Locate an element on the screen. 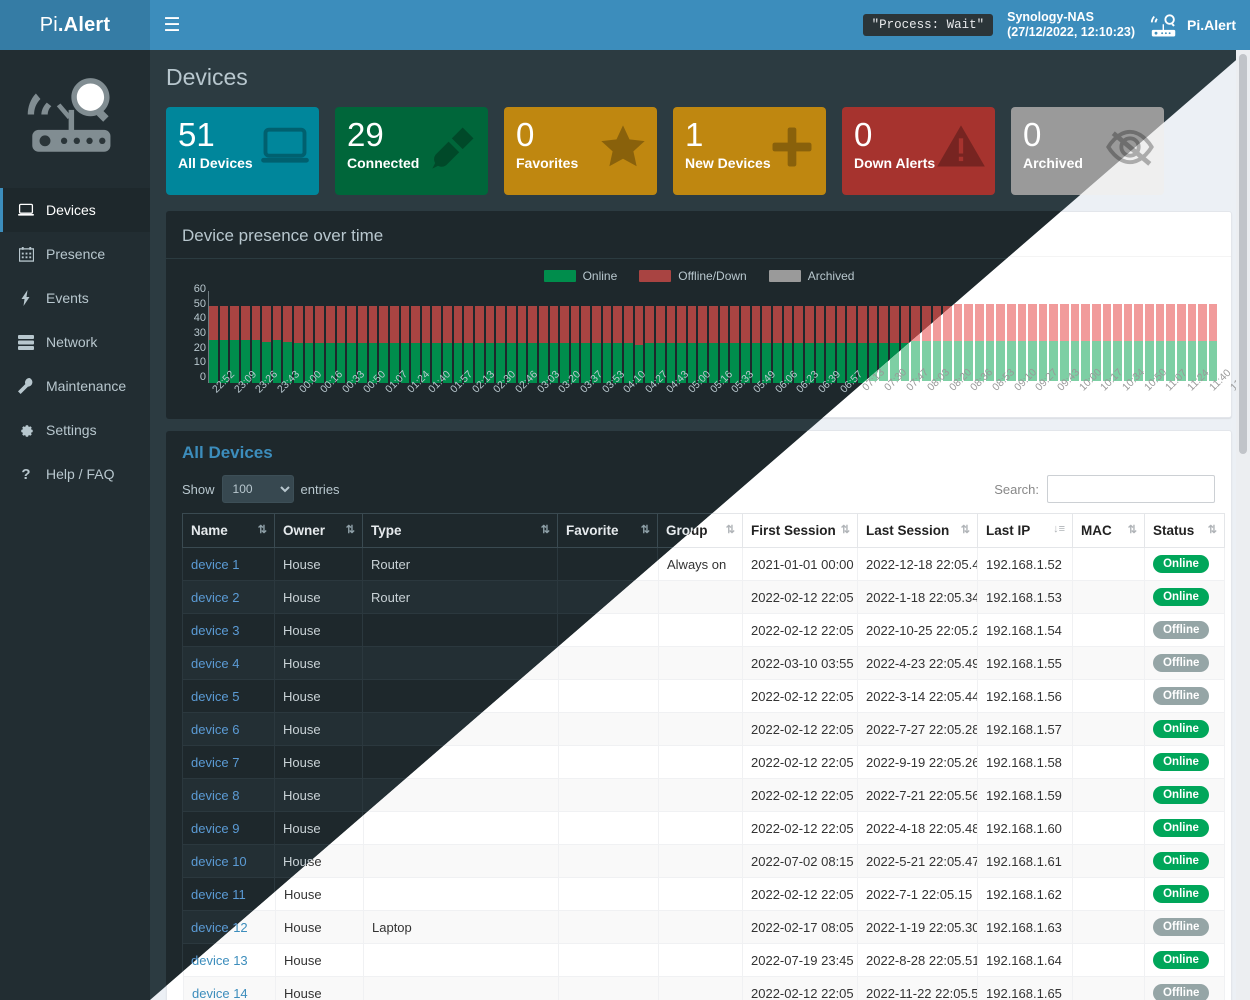  cell-name: device 12 is located at coordinates (228, 927).